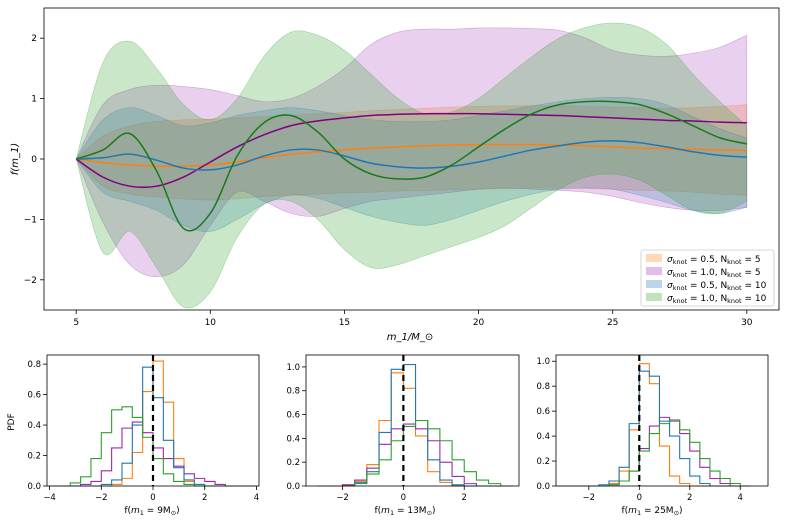  I want to click on legend-entry-2: σknot = 1.0, Nknot = 5, so click(703, 273).